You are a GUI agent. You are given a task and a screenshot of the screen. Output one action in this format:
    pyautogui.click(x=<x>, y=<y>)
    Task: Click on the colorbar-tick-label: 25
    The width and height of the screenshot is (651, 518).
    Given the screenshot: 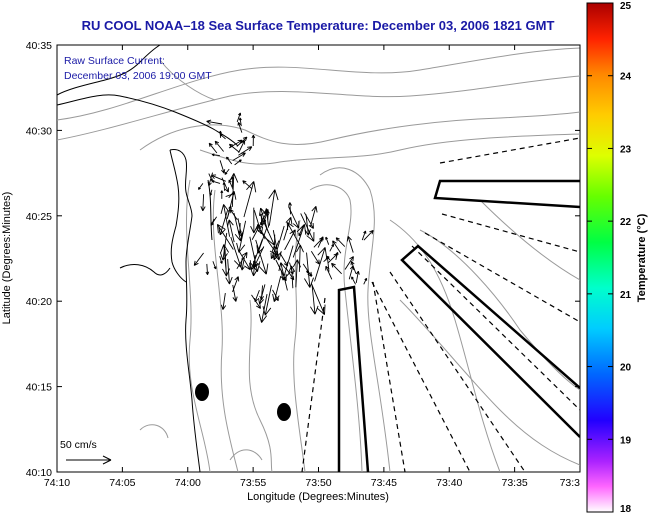 What is the action you would take?
    pyautogui.click(x=626, y=6)
    